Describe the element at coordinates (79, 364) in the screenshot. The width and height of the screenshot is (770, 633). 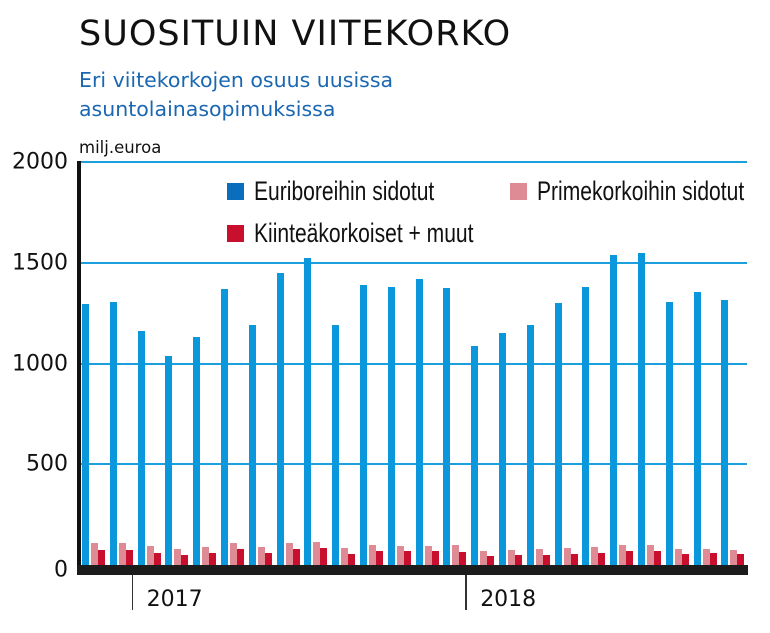
I see `y-axis-line` at that location.